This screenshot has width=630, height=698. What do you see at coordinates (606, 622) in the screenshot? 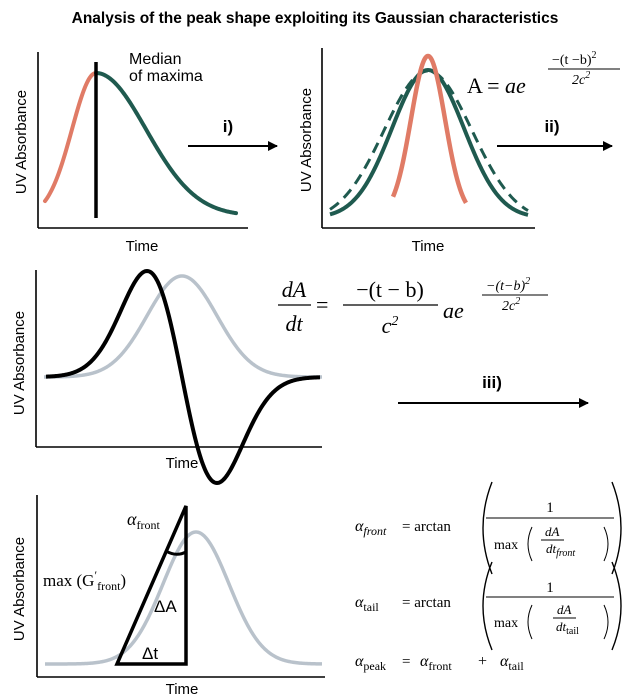
I see `alpha-tail-inner-rparen` at bounding box center [606, 622].